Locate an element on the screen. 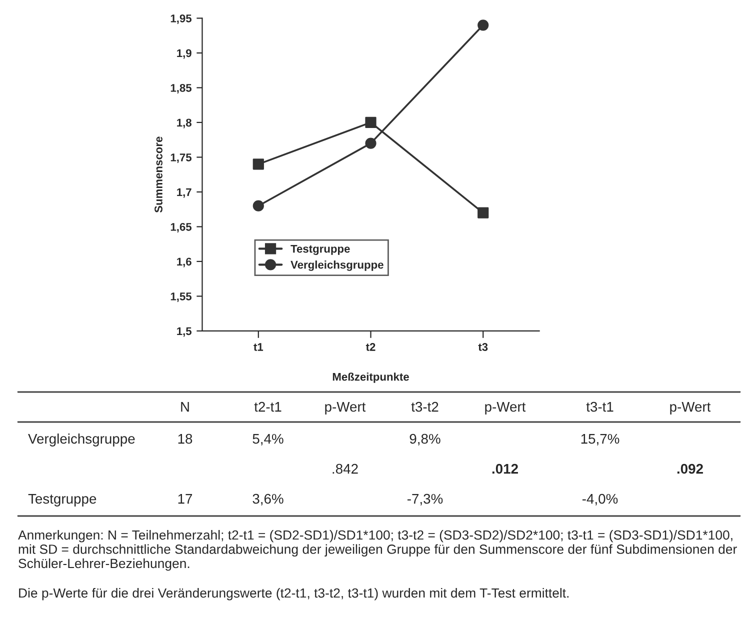  text: t2-t1 is located at coordinates (268, 407).